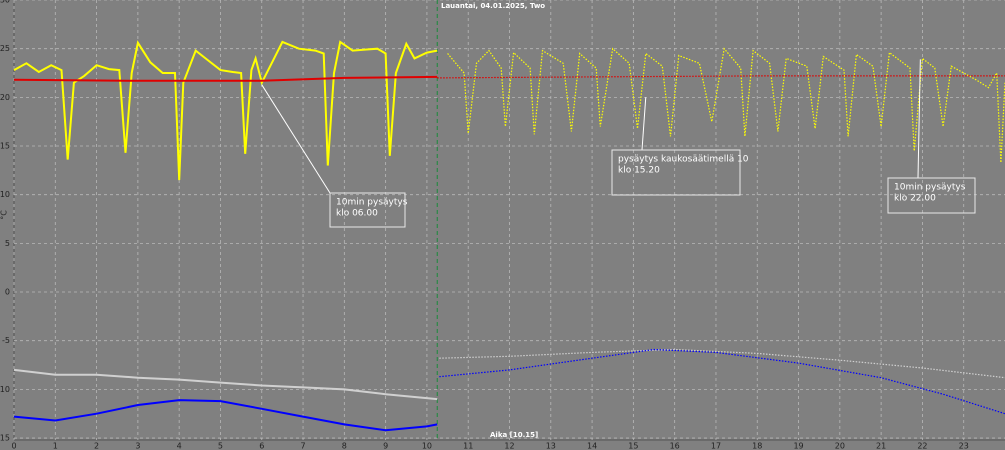 The image size is (1005, 450). What do you see at coordinates (840, 446) in the screenshot?
I see `x-tick-label: 20` at bounding box center [840, 446].